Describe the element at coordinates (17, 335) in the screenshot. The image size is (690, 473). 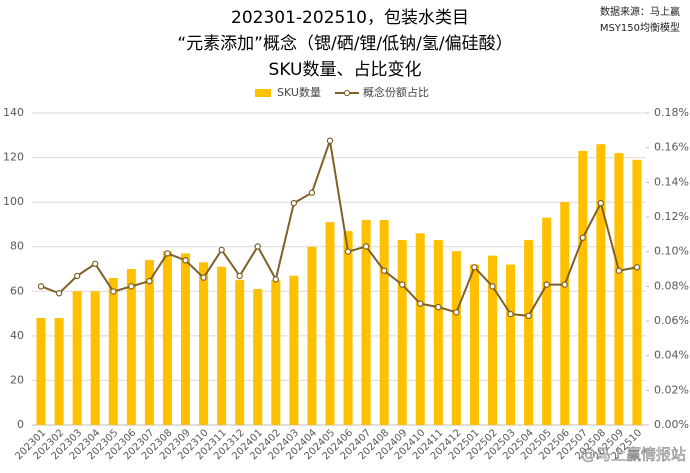
I see `y-tick-label: 40` at that location.